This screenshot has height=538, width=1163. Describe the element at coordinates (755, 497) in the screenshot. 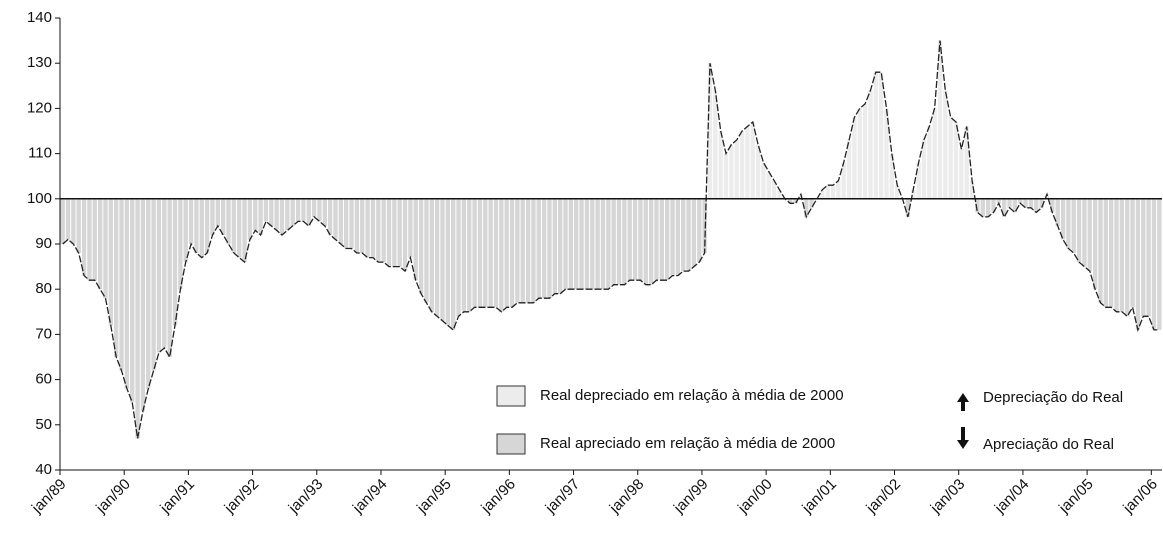

I see `x-tick-label: jan/00` at that location.